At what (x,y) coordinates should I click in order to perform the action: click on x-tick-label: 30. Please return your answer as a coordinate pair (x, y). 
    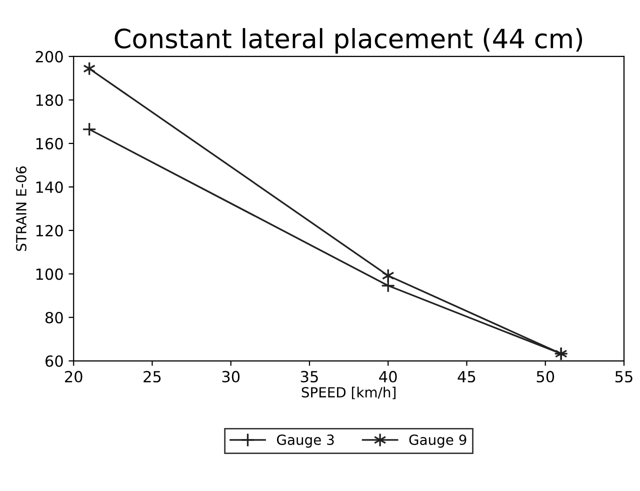
    Looking at the image, I should click on (231, 376).